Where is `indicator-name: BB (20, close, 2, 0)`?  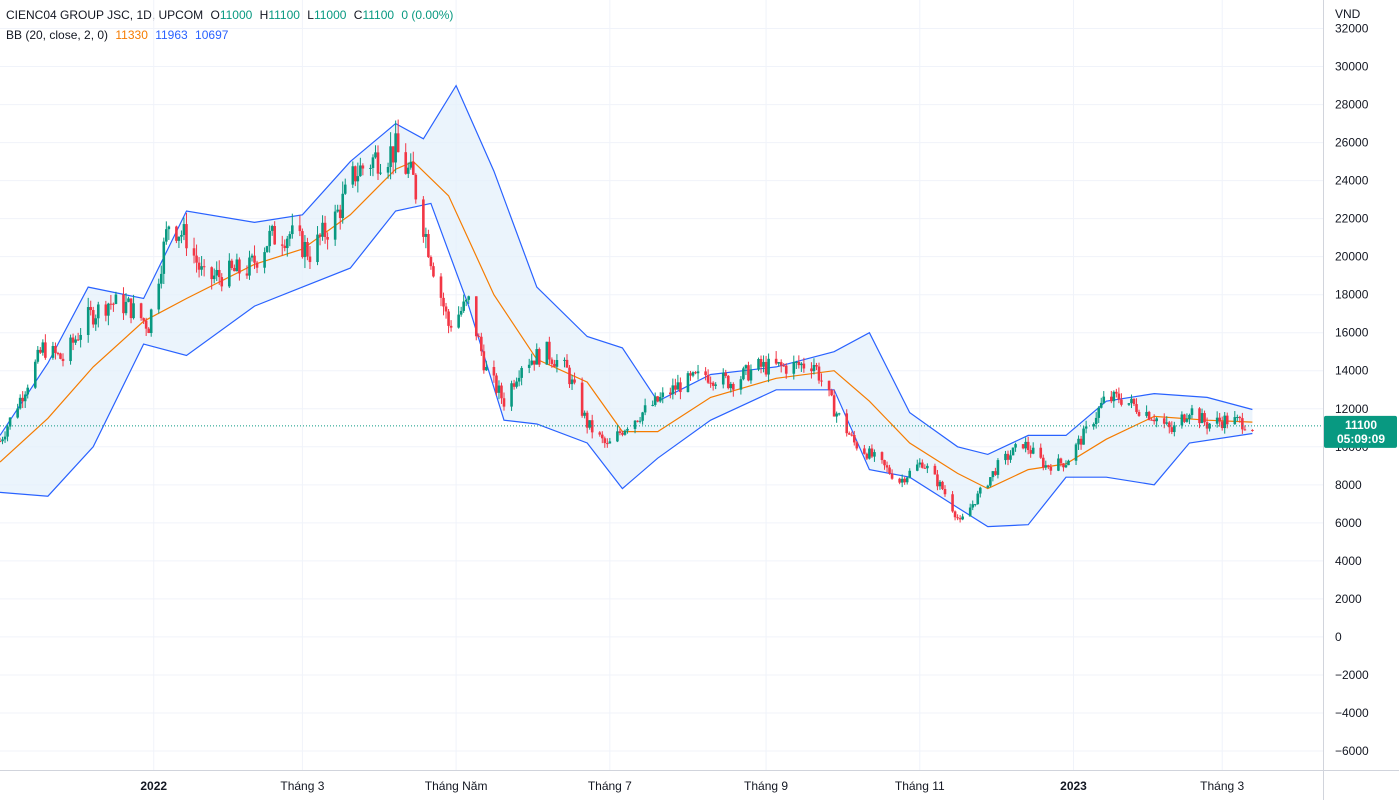 indicator-name: BB (20, close, 2, 0) is located at coordinates (57, 35).